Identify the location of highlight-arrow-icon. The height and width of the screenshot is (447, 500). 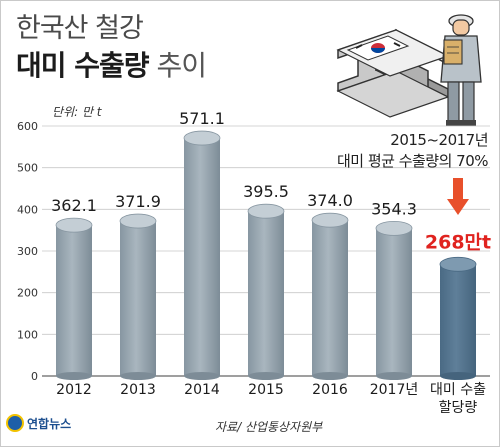
(458, 207).